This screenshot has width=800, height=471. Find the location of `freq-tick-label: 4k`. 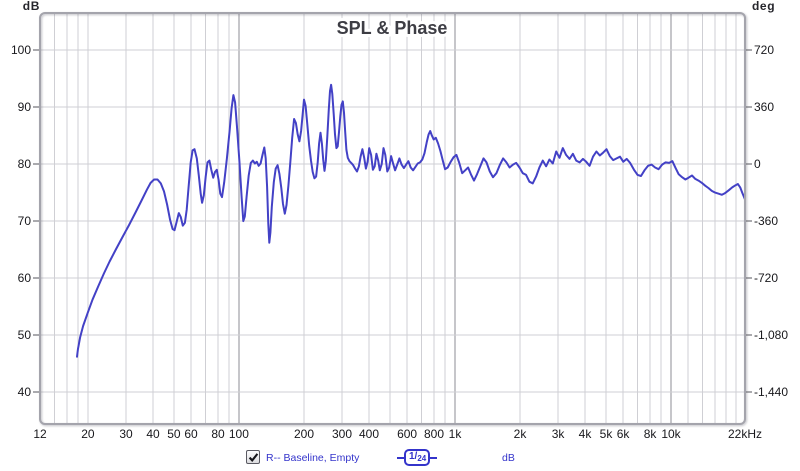

freq-tick-label: 4k is located at coordinates (586, 434).